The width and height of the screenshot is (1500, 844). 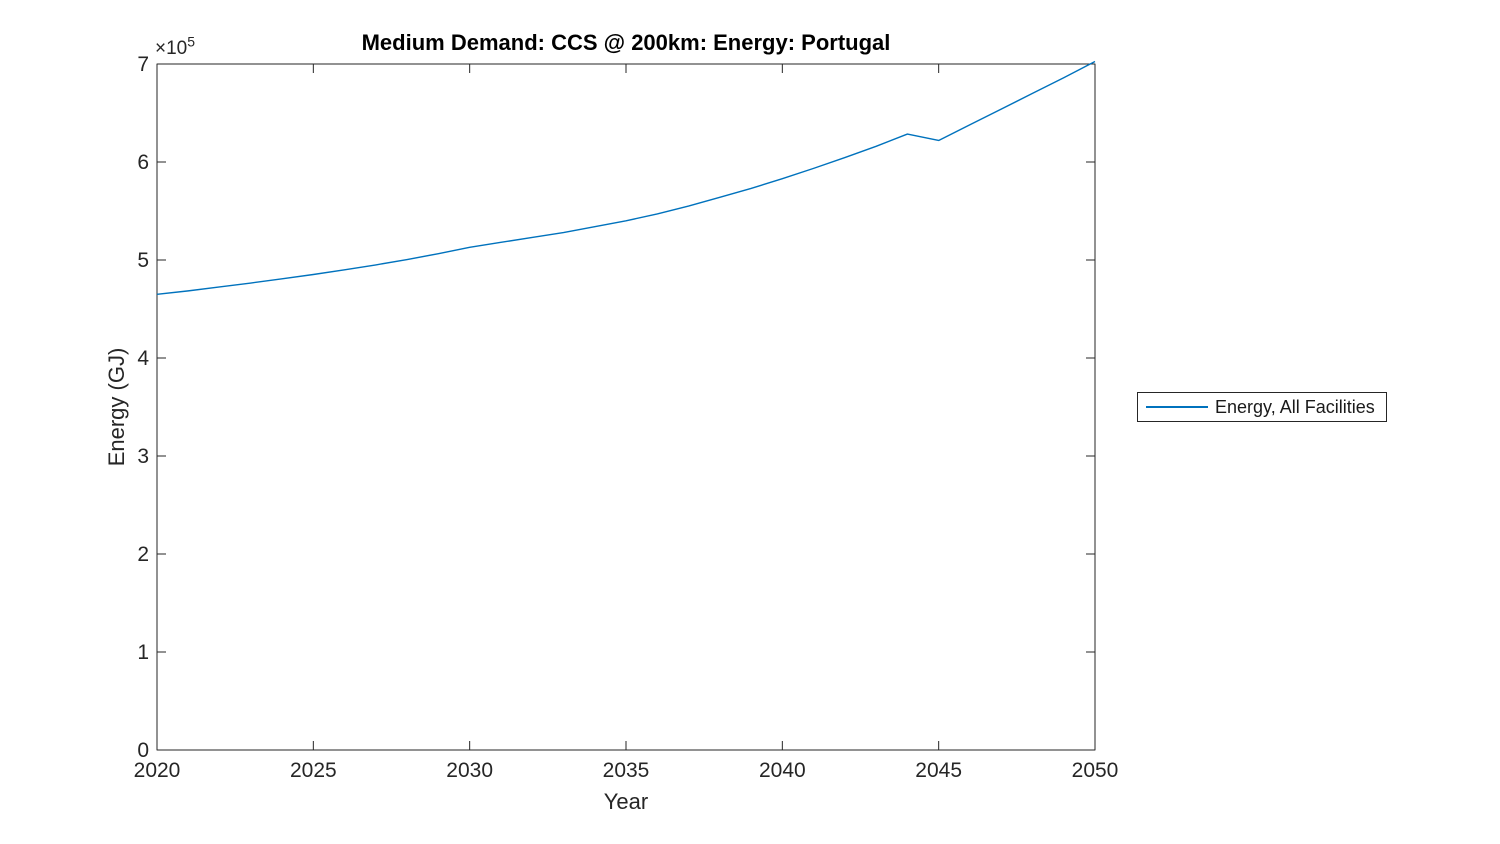 What do you see at coordinates (143, 358) in the screenshot?
I see `y-tick-label: 4` at bounding box center [143, 358].